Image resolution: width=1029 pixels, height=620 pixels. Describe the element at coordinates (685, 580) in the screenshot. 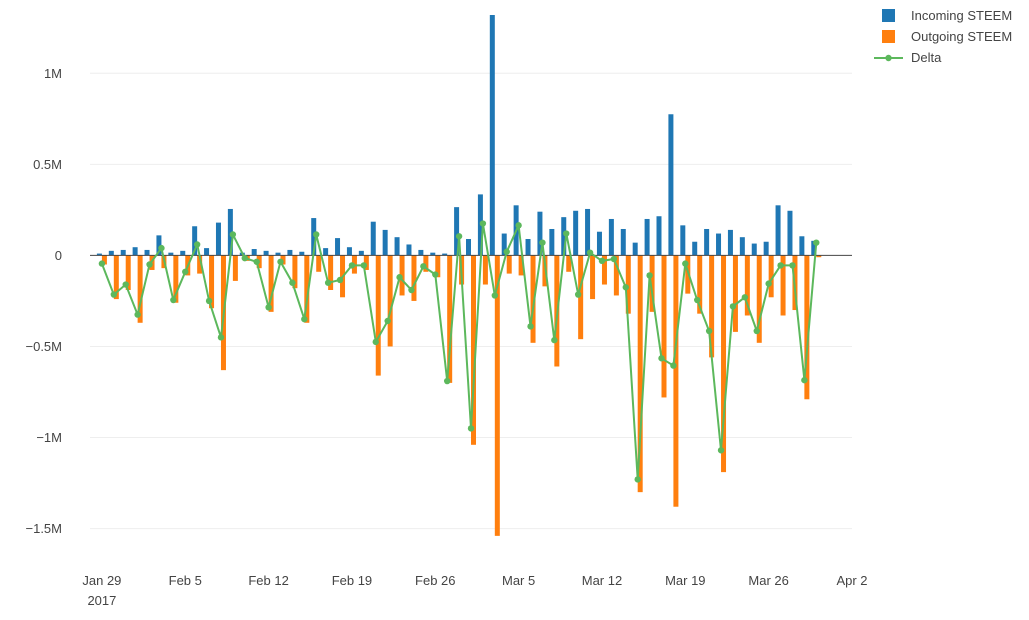

I see `x-tick-label: Mar 19` at that location.